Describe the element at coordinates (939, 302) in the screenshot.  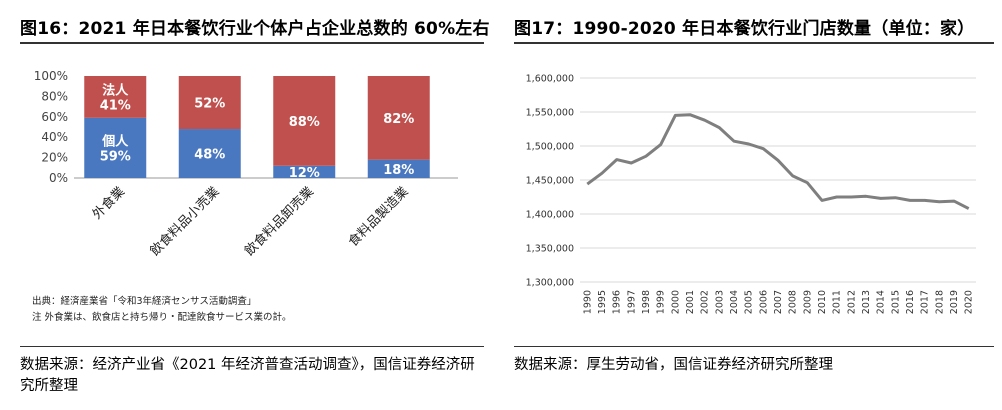
I see `x-tick-label: 2018` at that location.